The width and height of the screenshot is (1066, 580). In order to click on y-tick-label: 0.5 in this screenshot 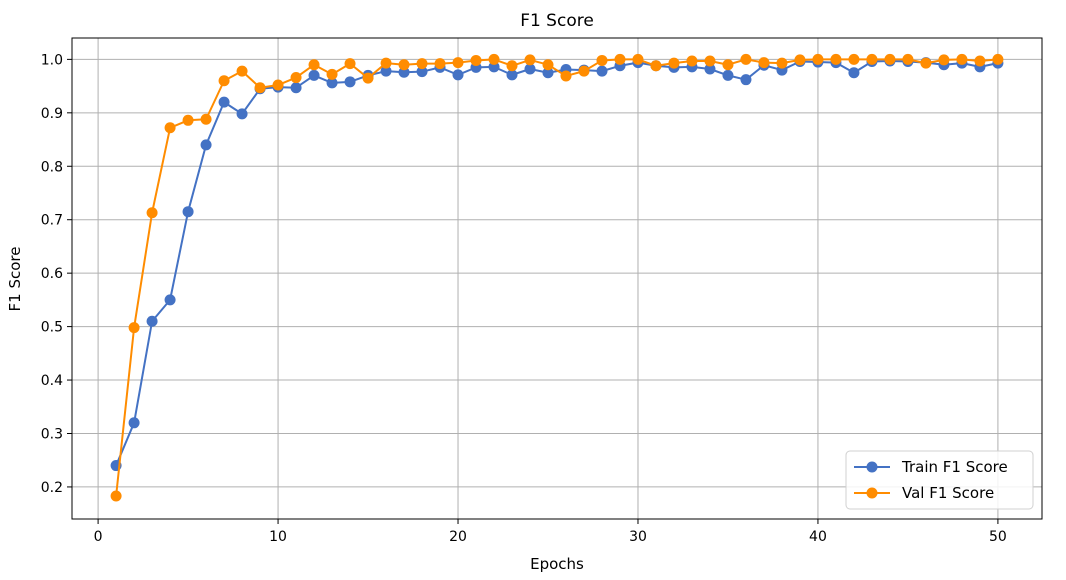, I will do `click(52, 328)`.